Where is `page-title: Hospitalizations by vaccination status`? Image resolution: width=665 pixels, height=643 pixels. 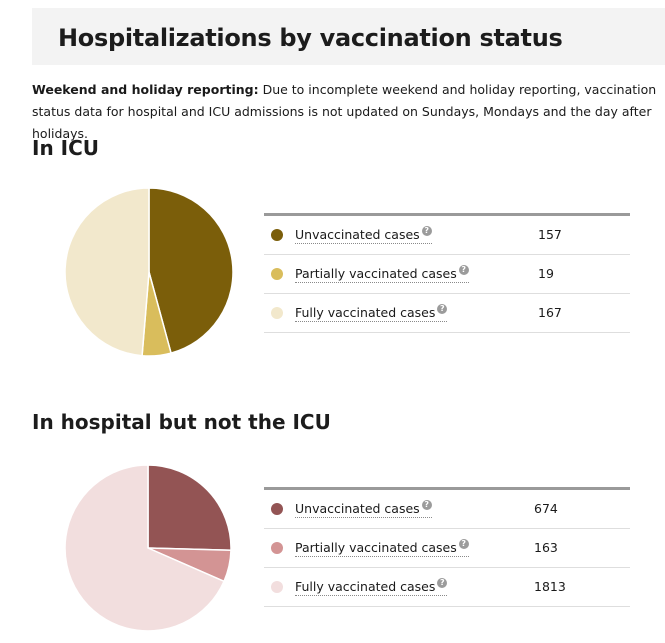
page-title: Hospitalizations by vaccination status is located at coordinates (310, 38).